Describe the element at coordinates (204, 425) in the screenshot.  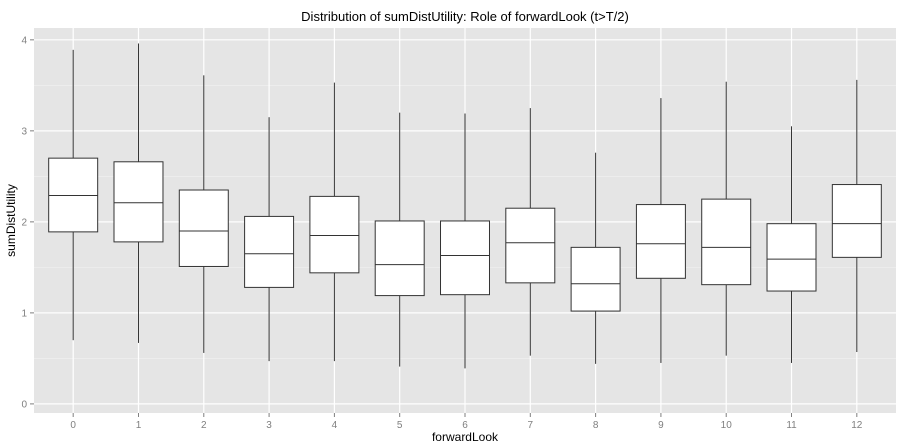
I see `x-tick-label: 2` at that location.